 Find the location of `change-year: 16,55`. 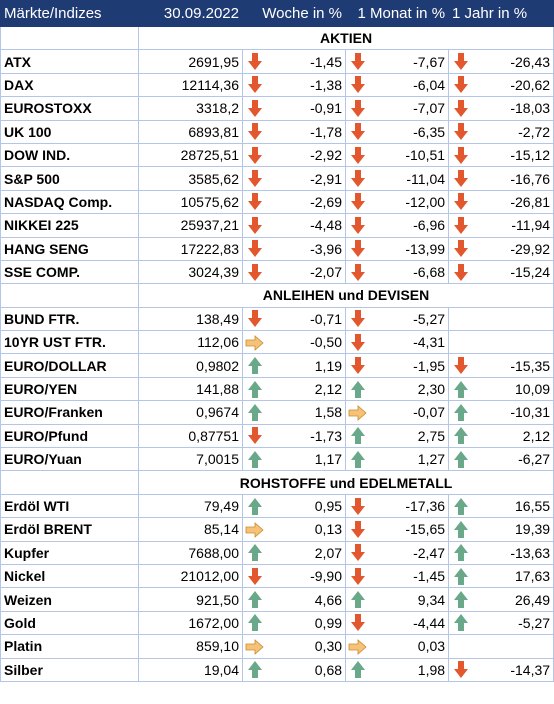

change-year: 16,55 is located at coordinates (512, 506).